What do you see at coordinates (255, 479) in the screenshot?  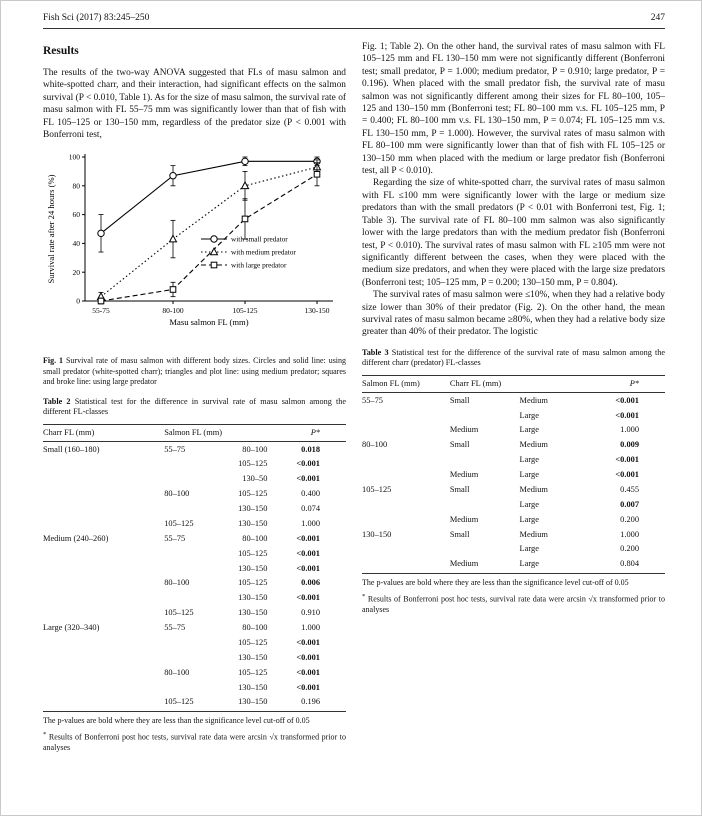 I see `table-cell: 130–50` at bounding box center [255, 479].